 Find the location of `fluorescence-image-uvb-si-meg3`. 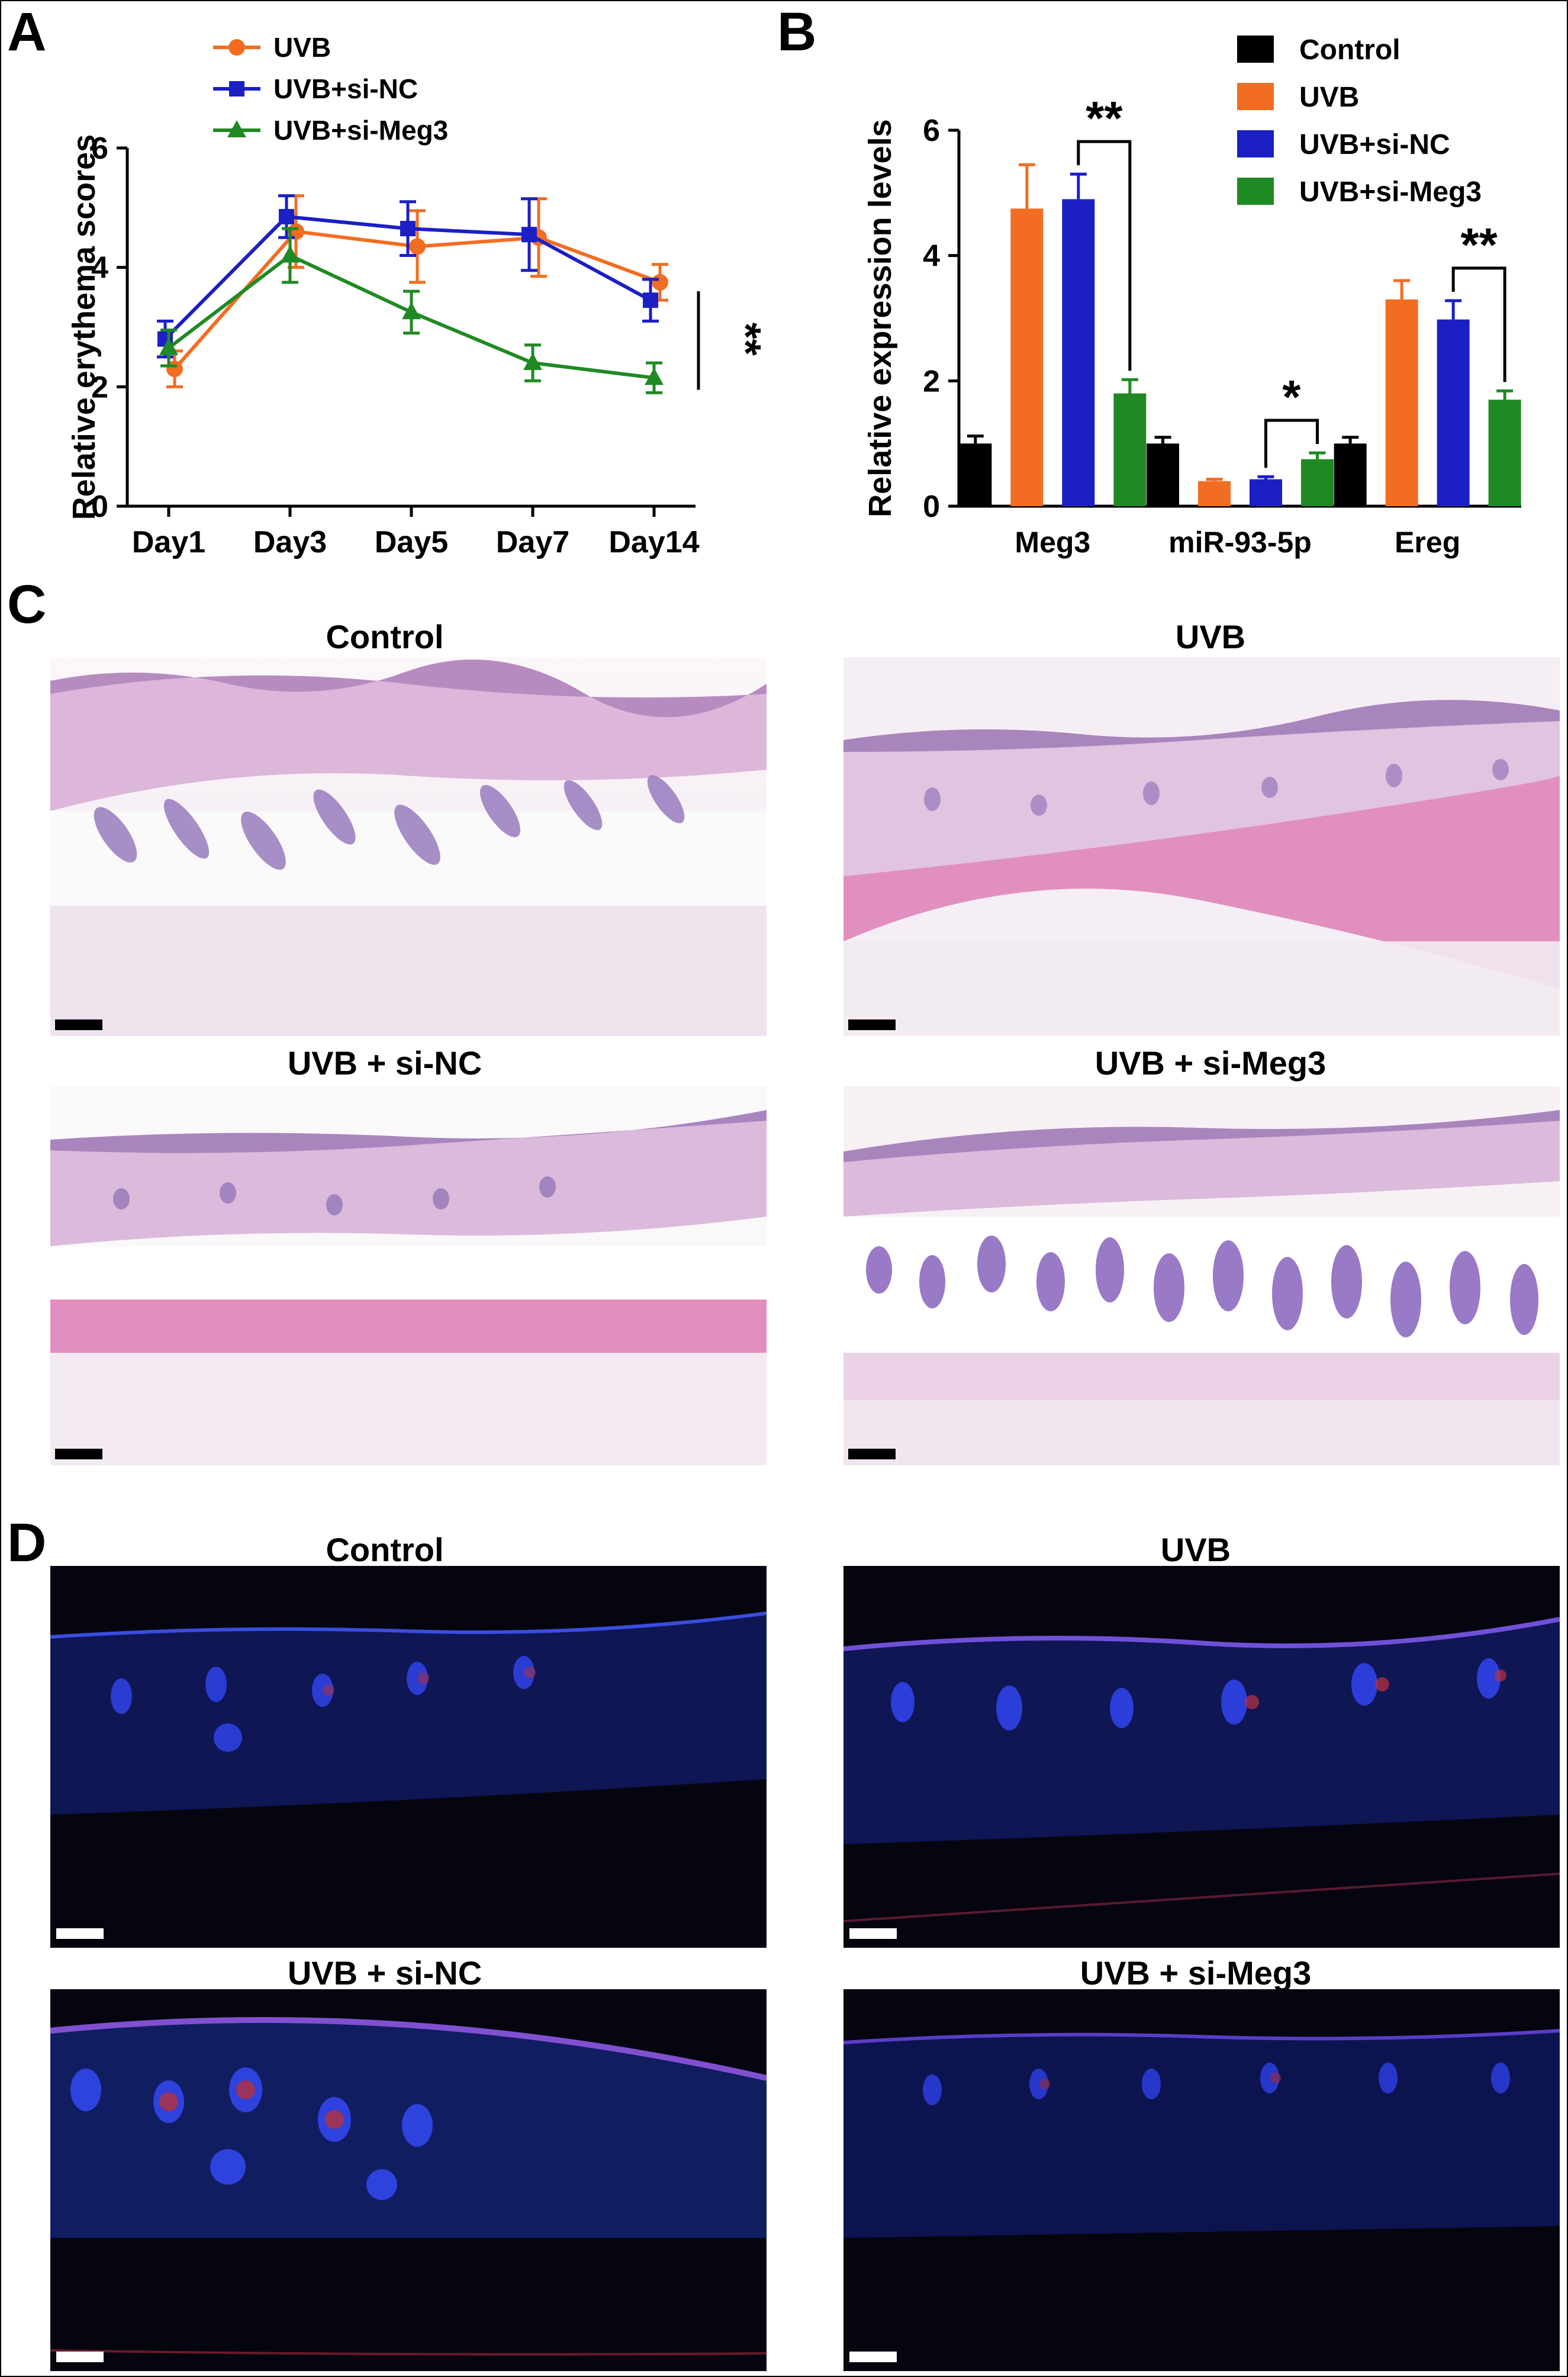

fluorescence-image-uvb-si-meg3 is located at coordinates (1201, 2180).